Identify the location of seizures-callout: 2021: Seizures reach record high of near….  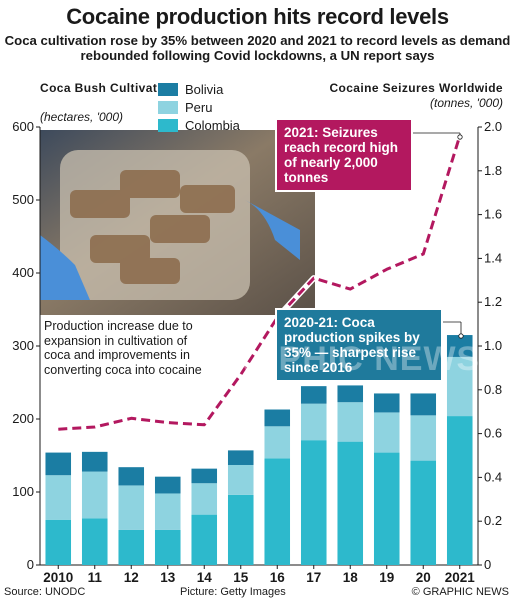
(344, 155).